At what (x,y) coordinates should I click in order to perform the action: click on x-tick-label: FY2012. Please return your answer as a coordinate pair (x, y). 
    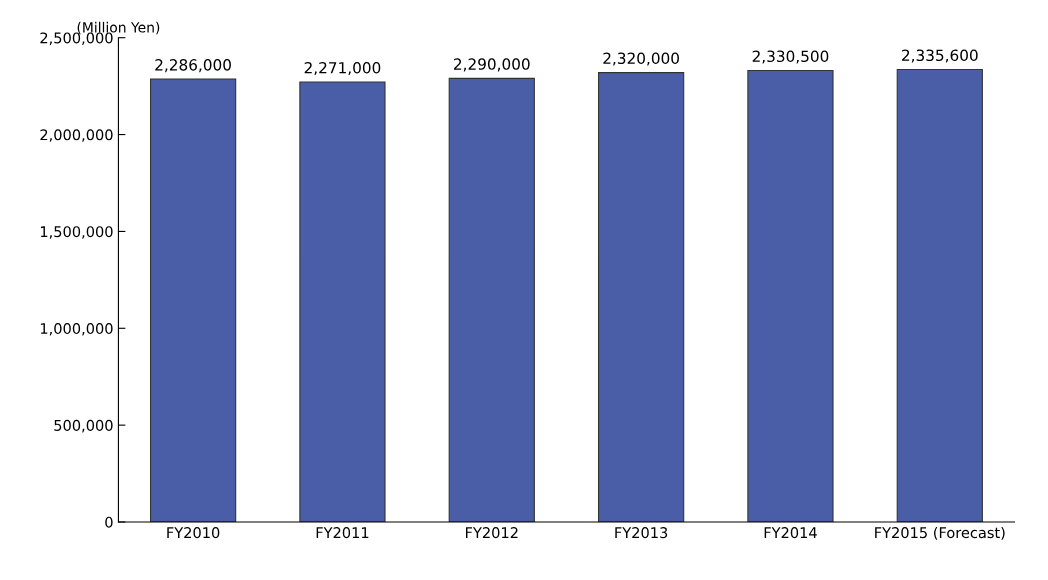
    Looking at the image, I should click on (492, 533).